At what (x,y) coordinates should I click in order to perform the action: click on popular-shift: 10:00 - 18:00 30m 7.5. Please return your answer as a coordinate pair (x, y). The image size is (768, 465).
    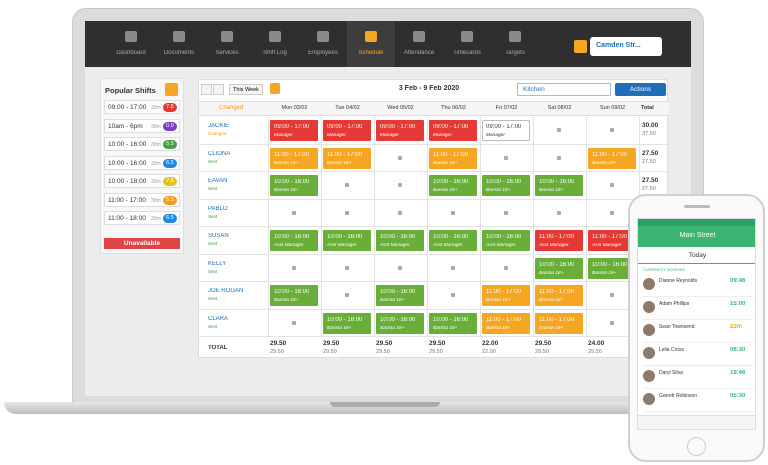
    Looking at the image, I should click on (142, 181).